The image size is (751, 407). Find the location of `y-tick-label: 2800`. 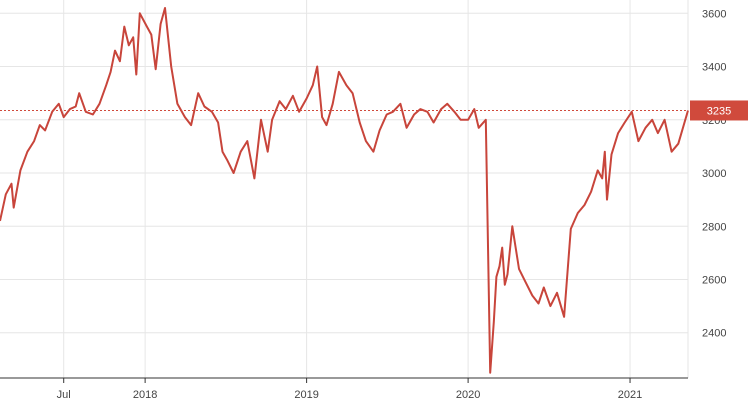

y-tick-label: 2800 is located at coordinates (714, 227).